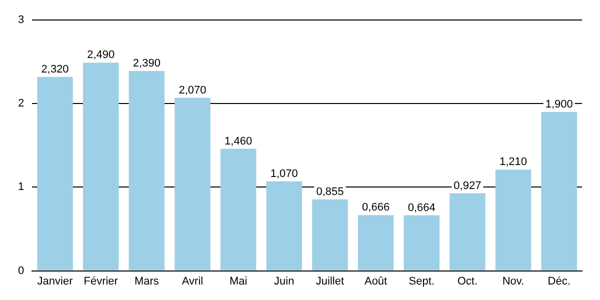 The height and width of the screenshot is (300, 600). What do you see at coordinates (559, 104) in the screenshot?
I see `data-label: 1,900` at bounding box center [559, 104].